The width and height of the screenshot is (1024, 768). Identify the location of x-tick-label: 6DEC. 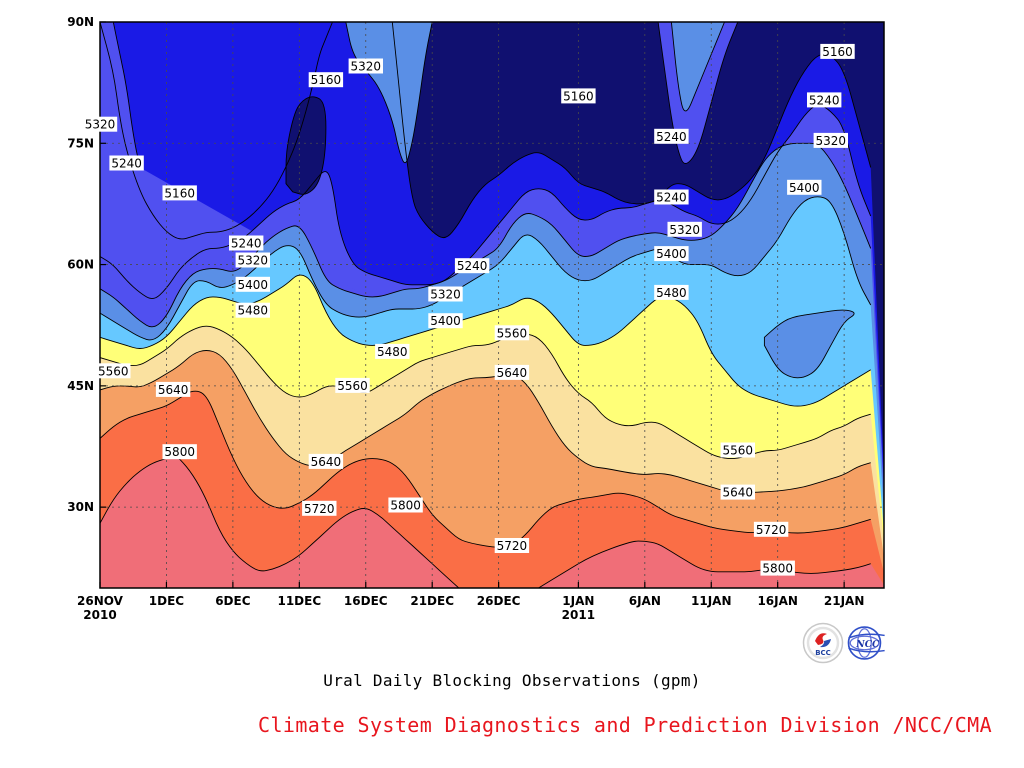
(233, 601).